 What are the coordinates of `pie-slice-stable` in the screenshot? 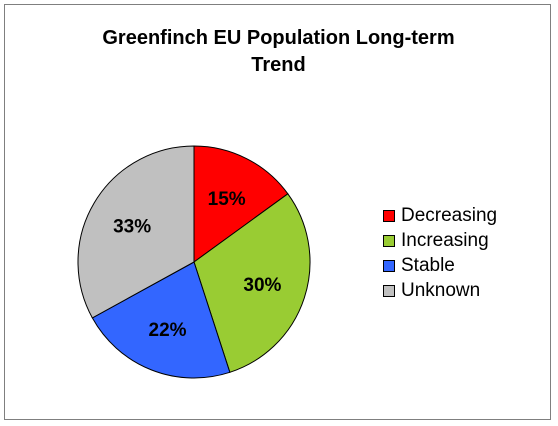 It's located at (161, 320).